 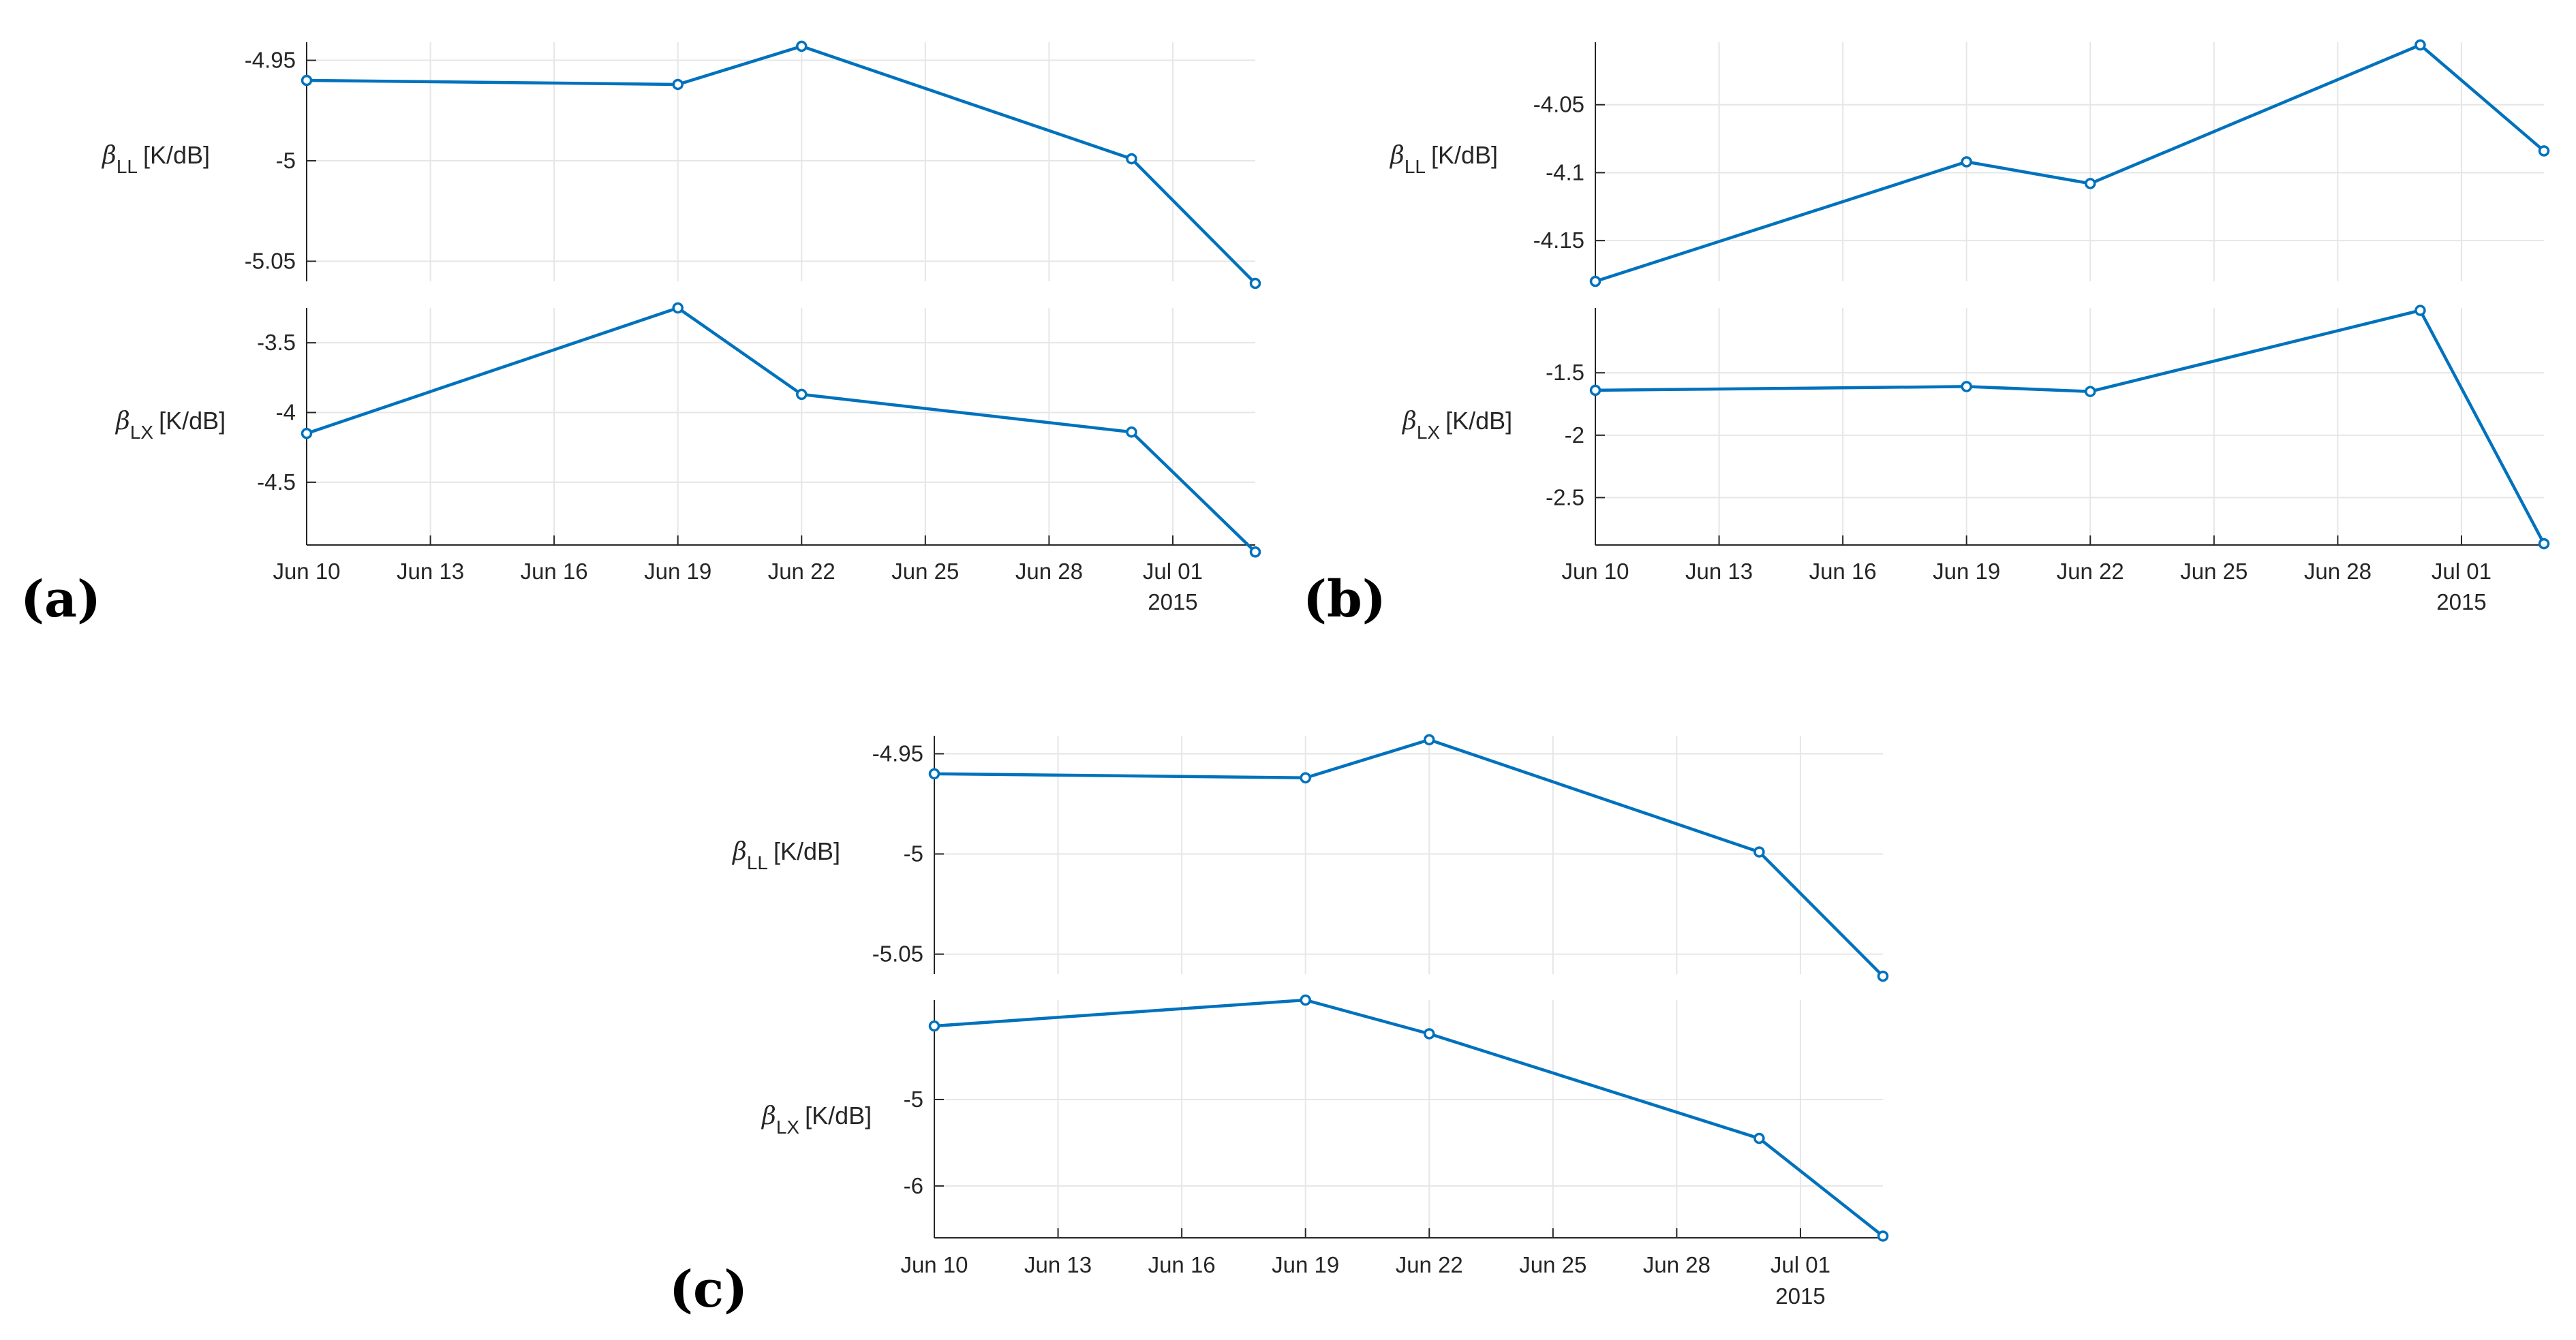 What do you see at coordinates (1565, 497) in the screenshot?
I see `y-tick-label: -2.5` at bounding box center [1565, 497].